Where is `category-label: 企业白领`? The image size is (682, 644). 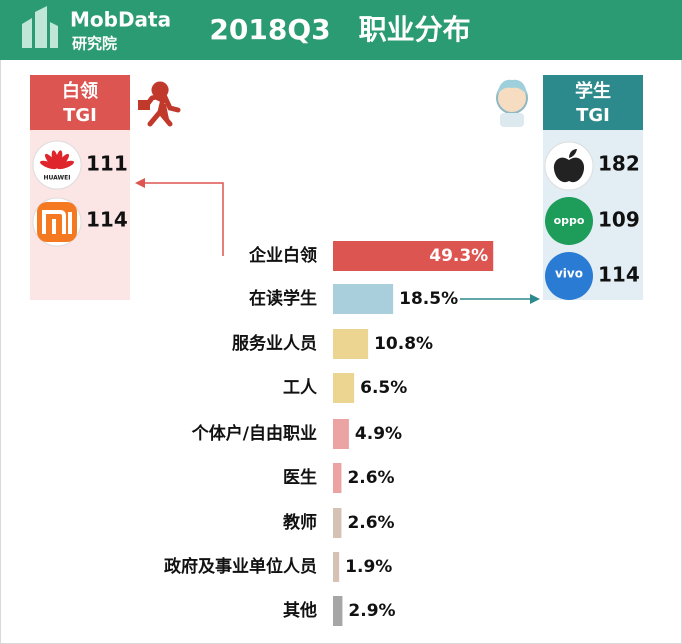 category-label: 企业白领 is located at coordinates (282, 255).